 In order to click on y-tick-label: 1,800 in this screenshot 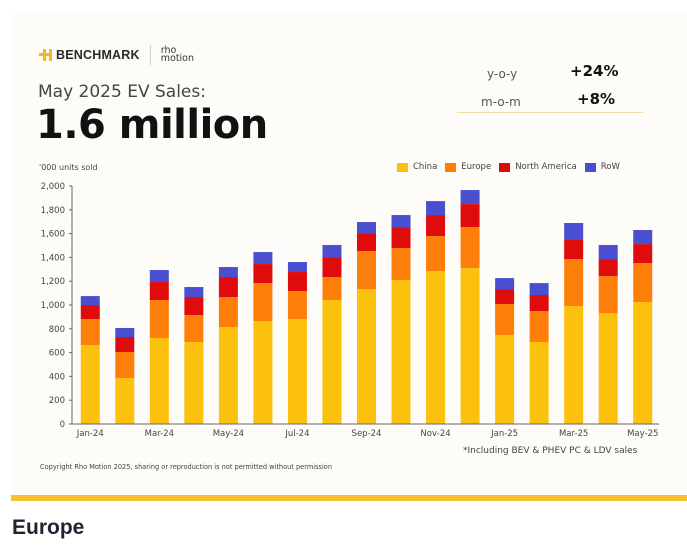, I will do `click(53, 211)`.